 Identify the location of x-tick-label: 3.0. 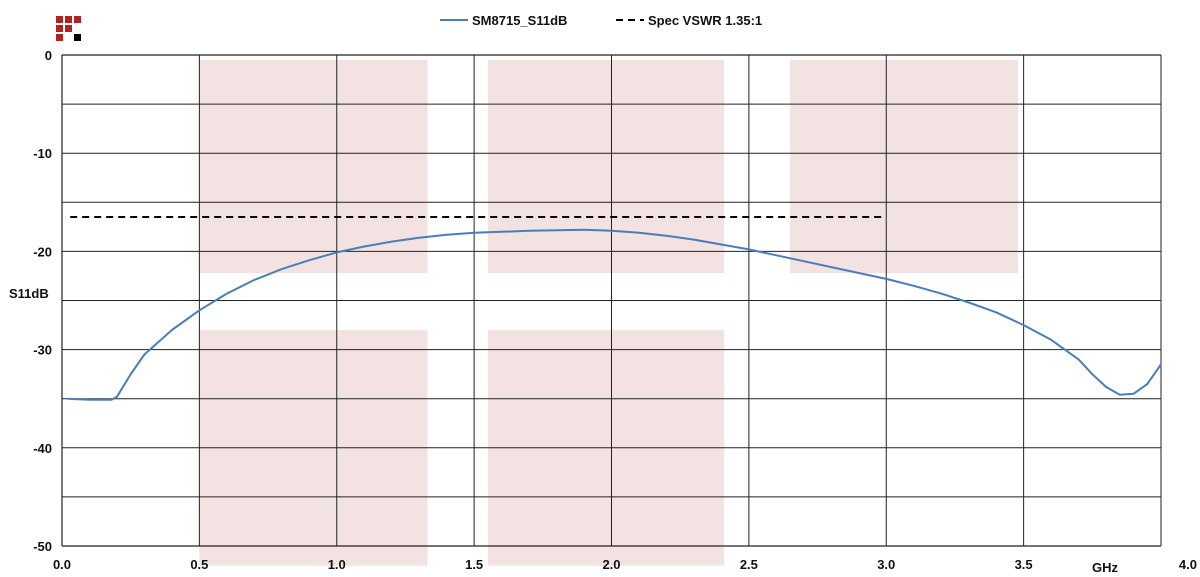
(886, 564).